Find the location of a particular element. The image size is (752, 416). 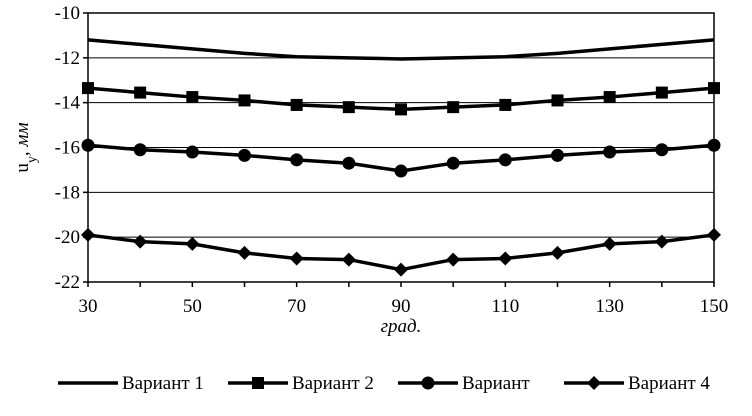

x-axis-label: град. is located at coordinates (401, 326).